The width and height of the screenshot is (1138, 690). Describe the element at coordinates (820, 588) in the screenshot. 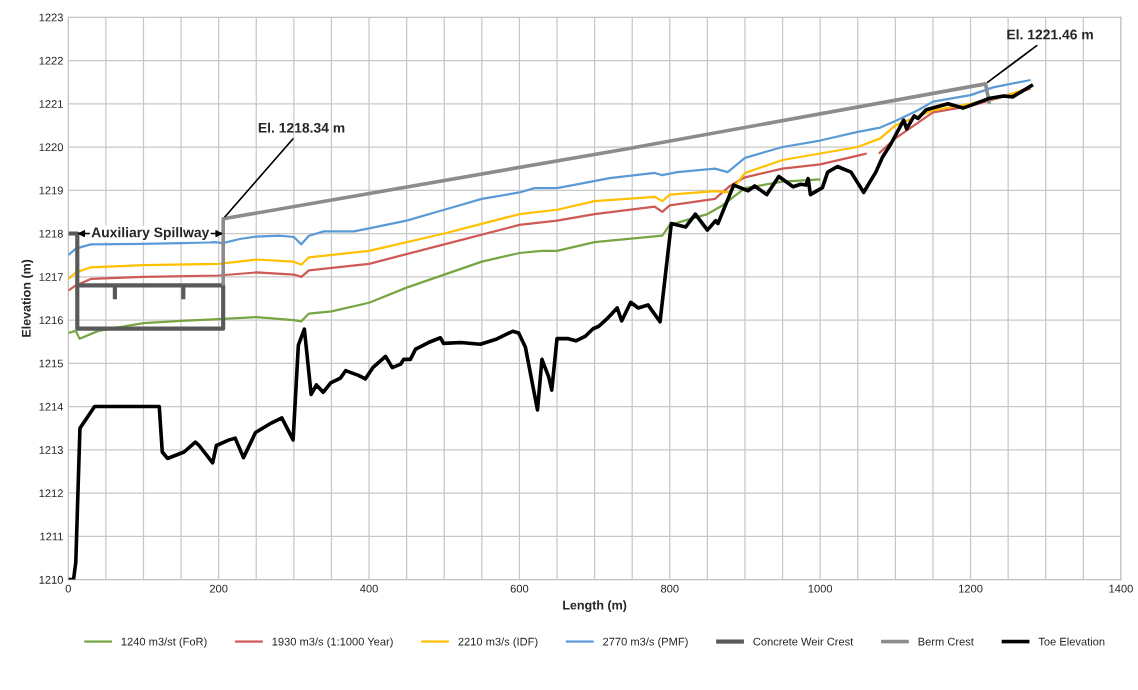

I see `x-tick-label: 1000` at that location.